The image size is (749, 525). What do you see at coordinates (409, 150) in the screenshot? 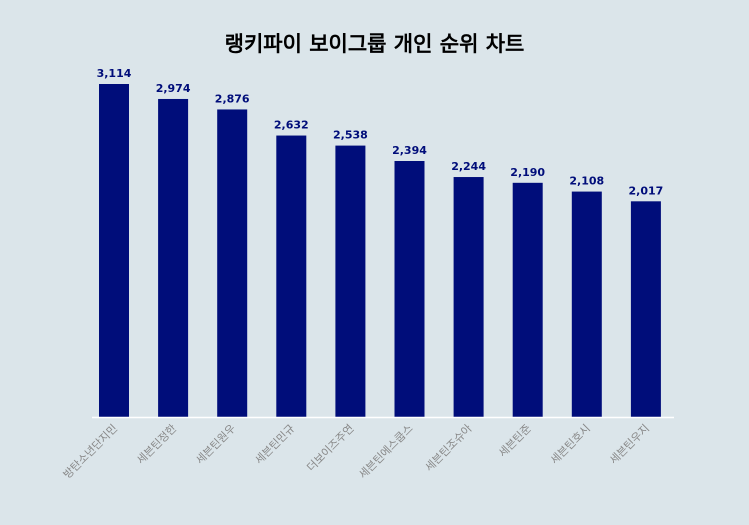
I see `value-label-6: 2,394` at bounding box center [409, 150].